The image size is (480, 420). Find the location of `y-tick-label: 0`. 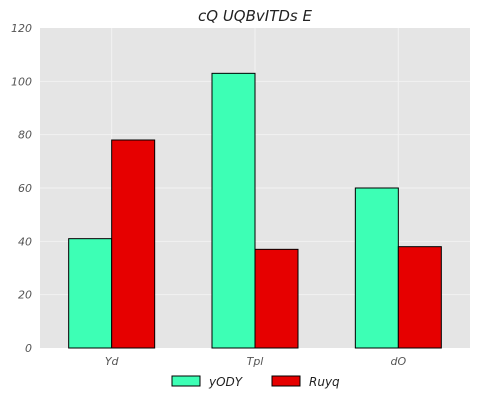

y-tick-label: 0 is located at coordinates (28, 348).